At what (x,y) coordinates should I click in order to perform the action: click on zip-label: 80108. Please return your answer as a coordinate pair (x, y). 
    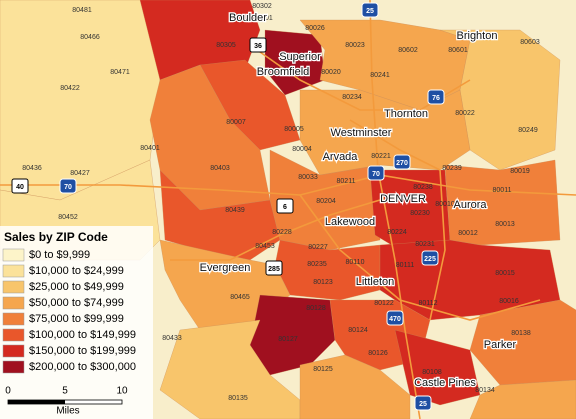
    Looking at the image, I should click on (432, 372).